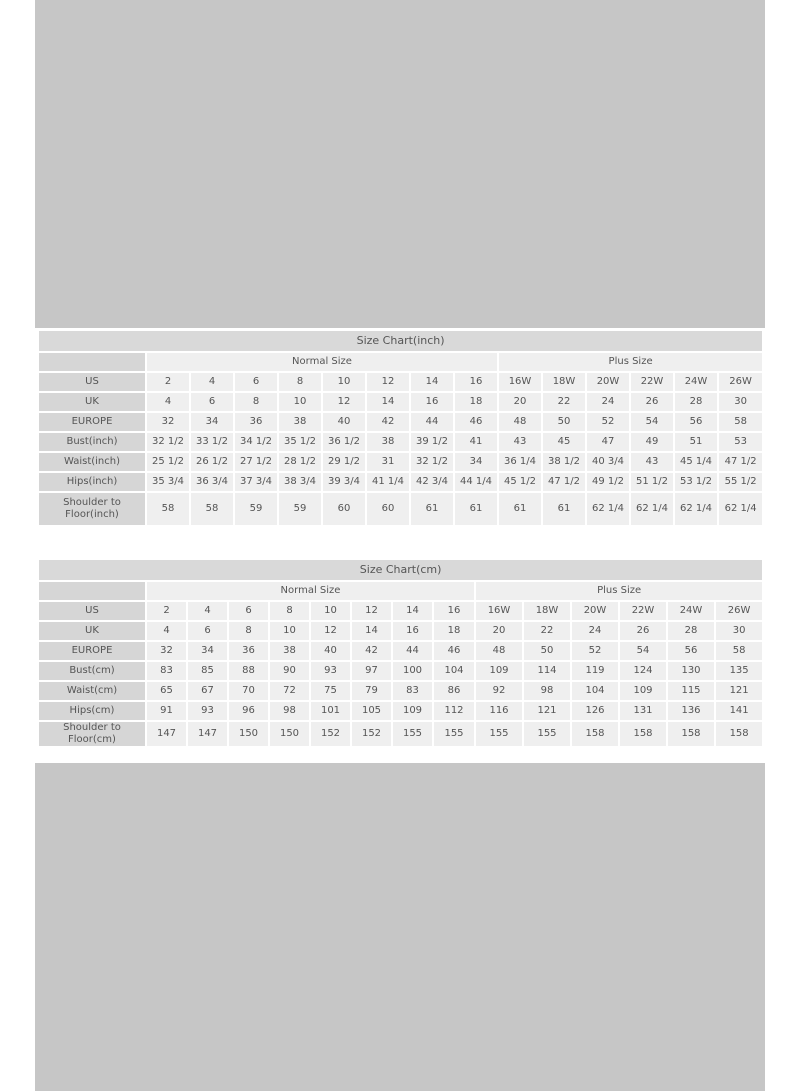 This screenshot has width=800, height=1091. I want to click on table-cell: 58, so click(739, 651).